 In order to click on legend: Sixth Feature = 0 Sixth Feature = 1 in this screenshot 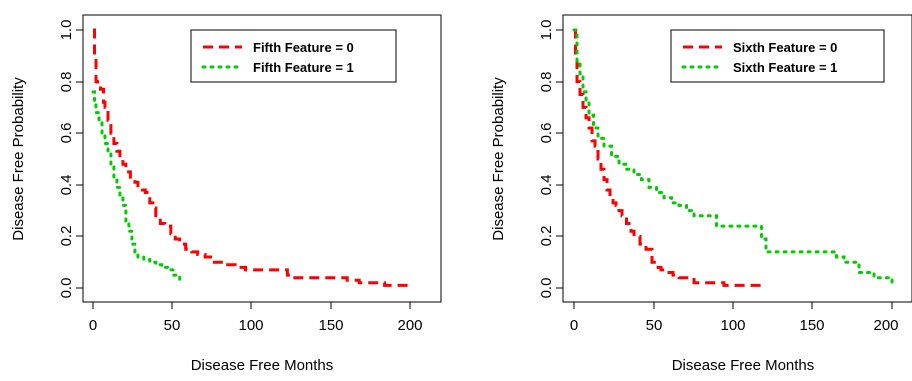, I will do `click(777, 56)`.